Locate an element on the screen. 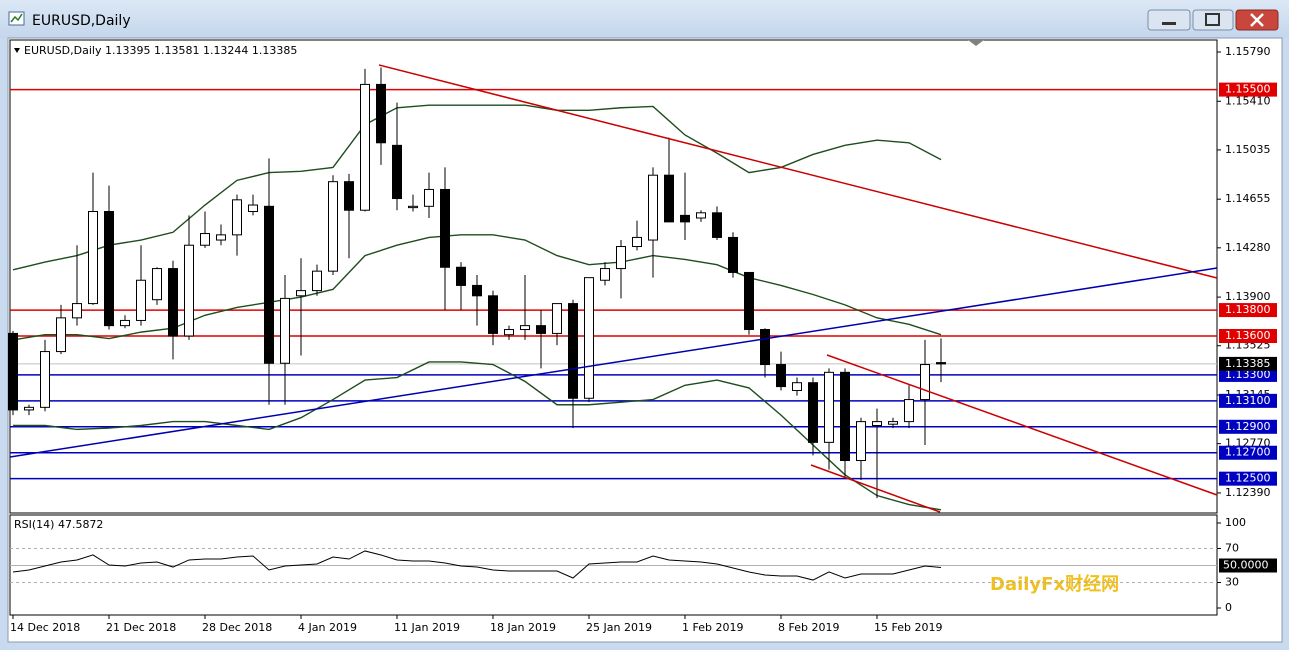  rsi-tick-label: 100 is located at coordinates (1235, 522).